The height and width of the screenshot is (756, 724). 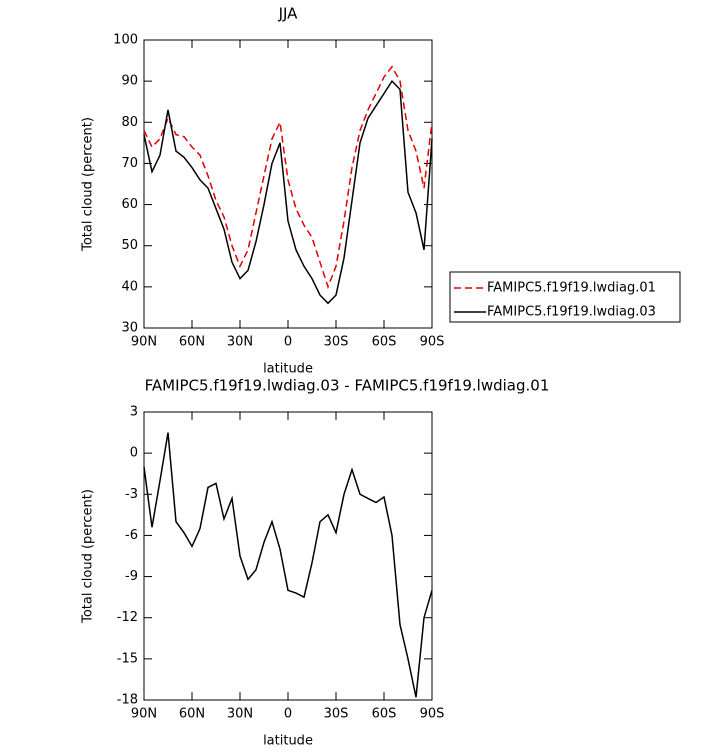 I want to click on y-tick-label: -15, so click(x=127, y=658).